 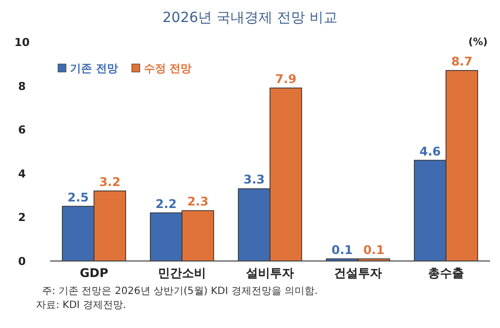 What do you see at coordinates (168, 68) in the screenshot?
I see `legend-label: 수정 전망` at bounding box center [168, 68].